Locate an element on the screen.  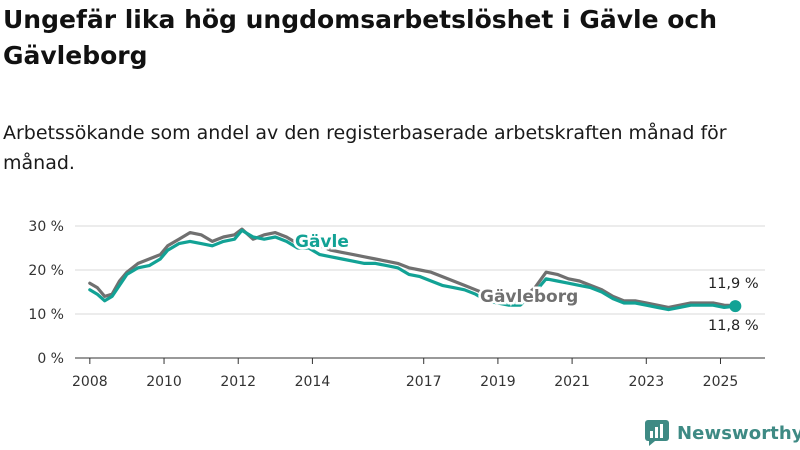
y-tick-label: 30 % is located at coordinates (46, 227).